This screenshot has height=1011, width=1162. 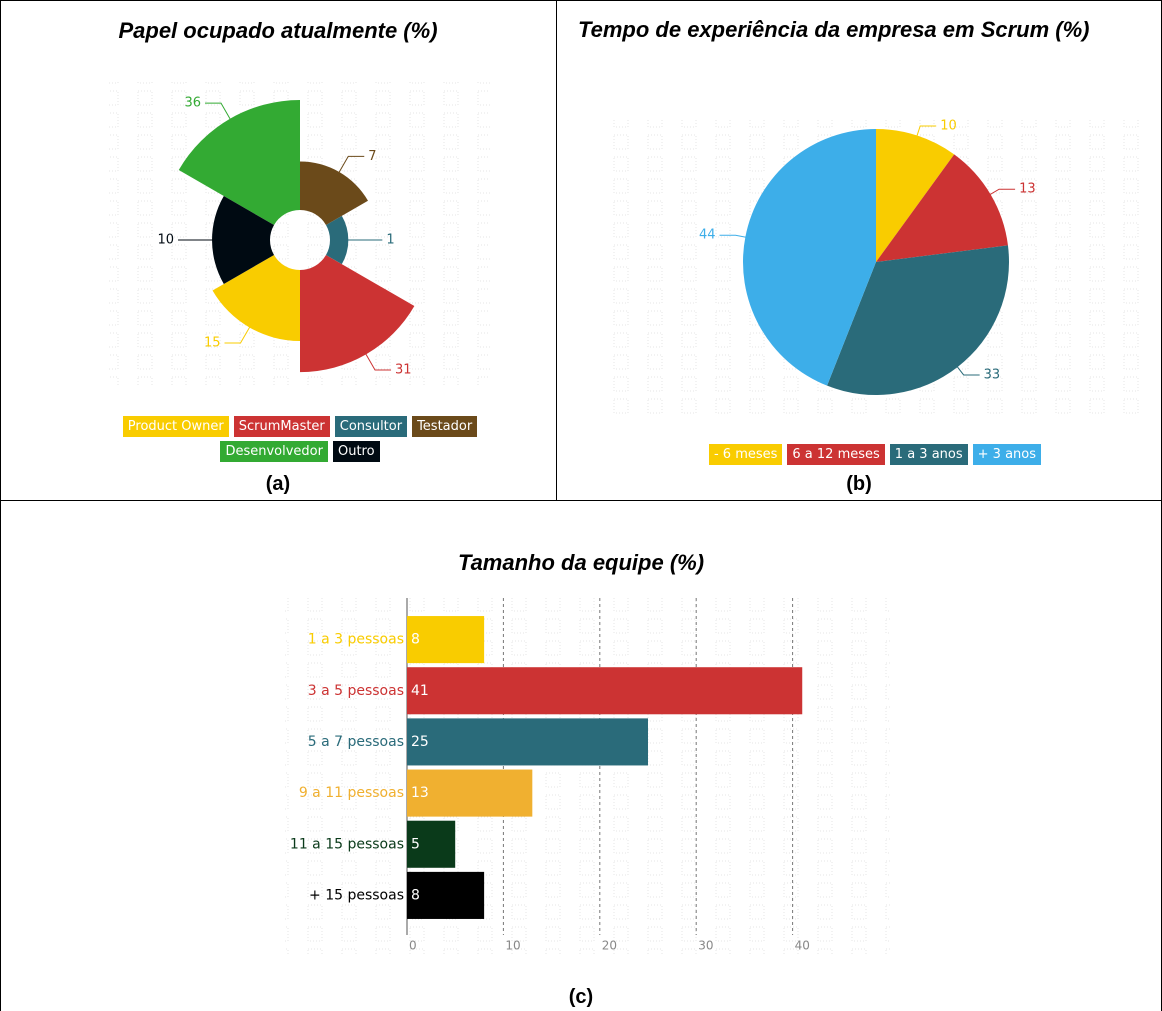 I want to click on caption: (b), so click(x=859, y=484).